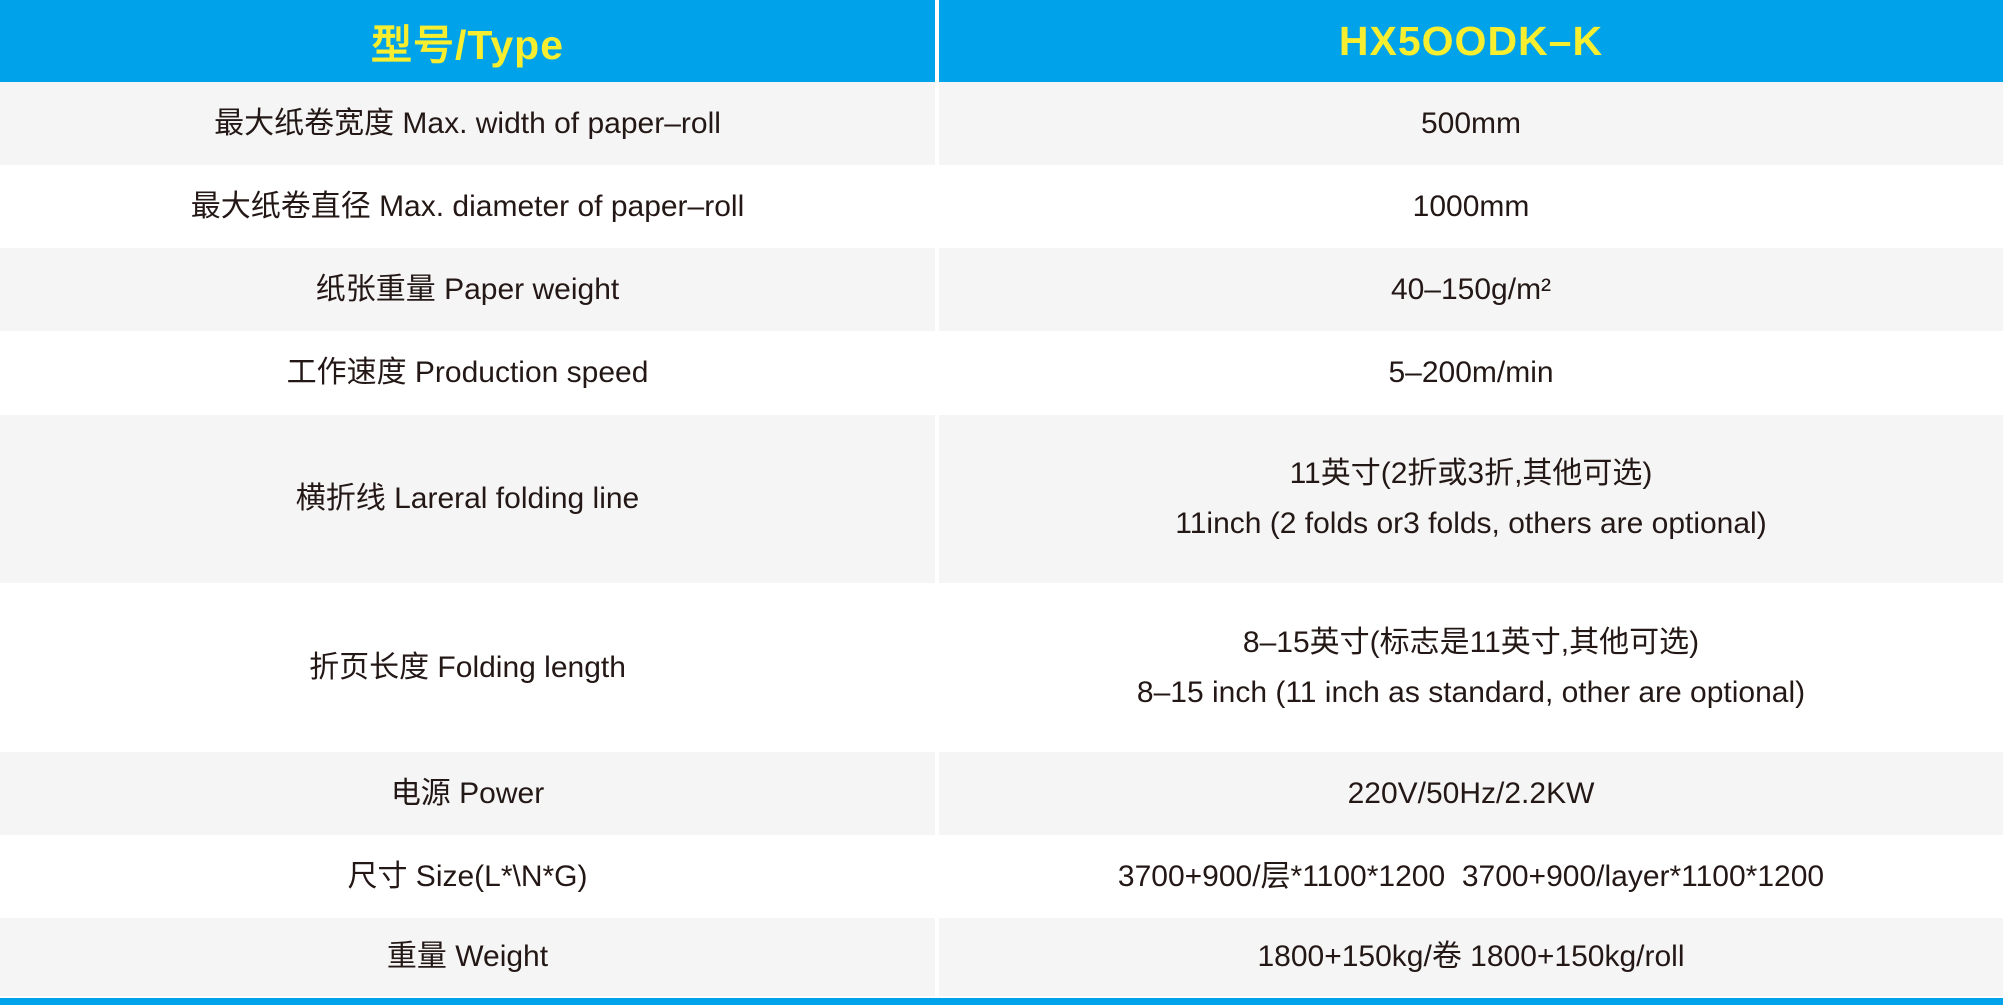 Image resolution: width=2003 pixels, height=1005 pixels. I want to click on spec-label-cell: 尺寸 Size(L*\N*G), so click(469, 876).